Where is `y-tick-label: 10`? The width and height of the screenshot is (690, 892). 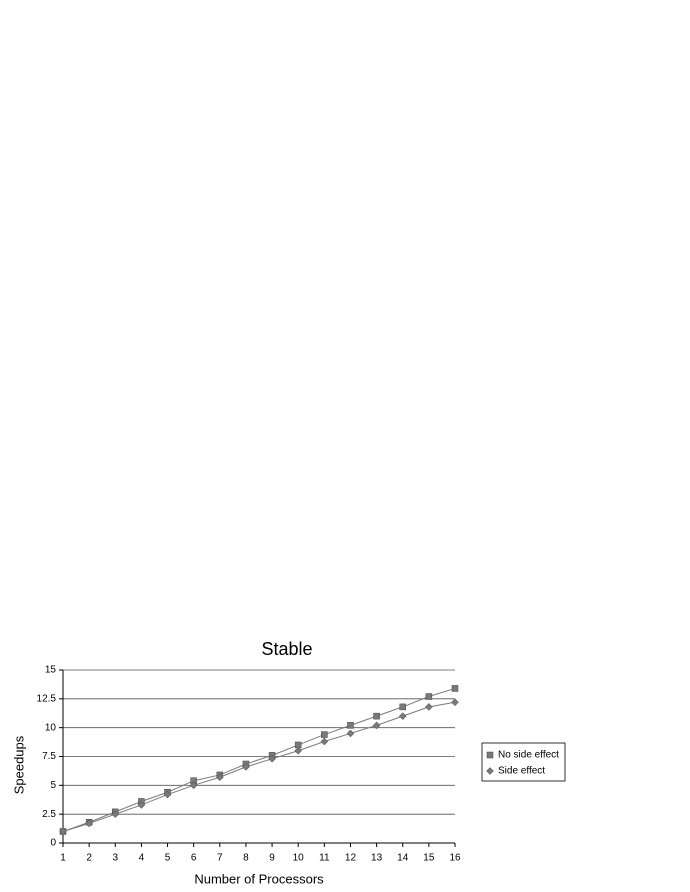 y-tick-label: 10 is located at coordinates (51, 727).